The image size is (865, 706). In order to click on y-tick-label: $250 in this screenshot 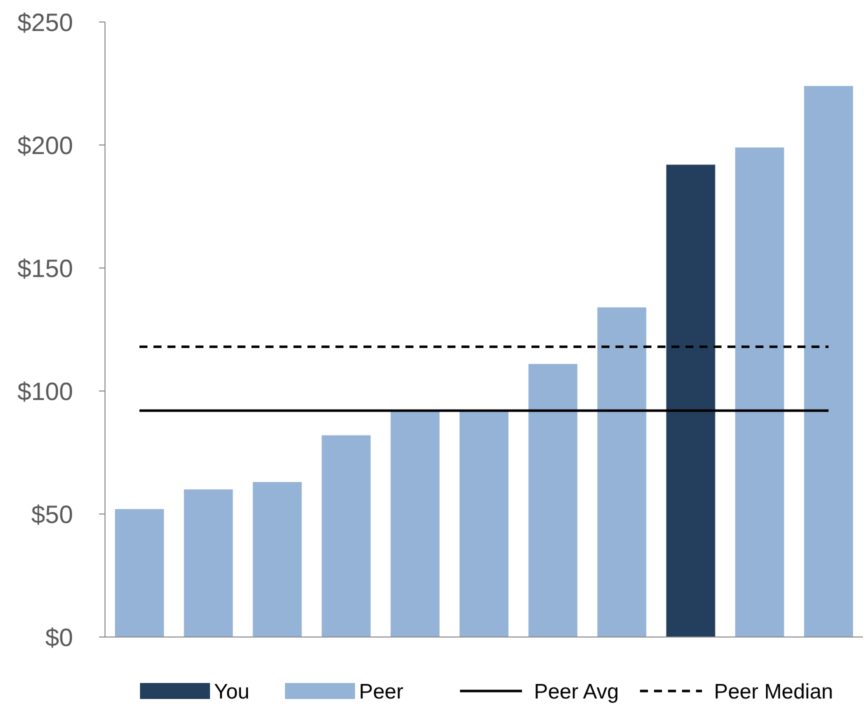, I will do `click(45, 22)`.